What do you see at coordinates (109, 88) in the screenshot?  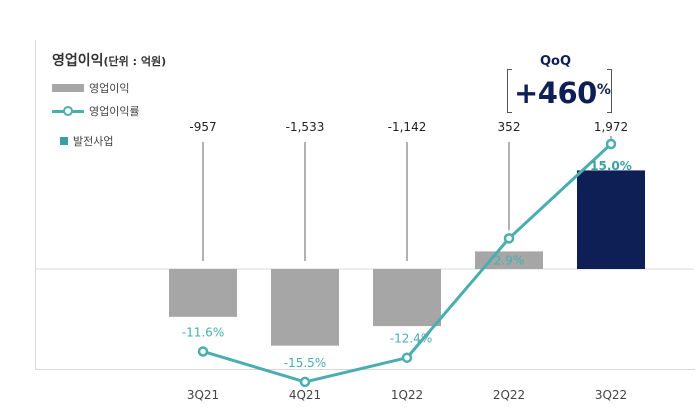 I see `legend-bar-label: 영업이익` at bounding box center [109, 88].